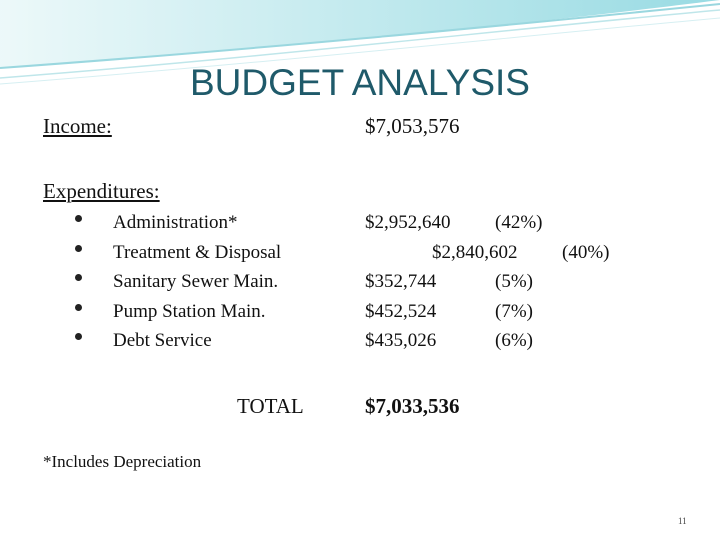 The height and width of the screenshot is (540, 720). What do you see at coordinates (401, 311) in the screenshot?
I see `item-amount: $452,524` at bounding box center [401, 311].